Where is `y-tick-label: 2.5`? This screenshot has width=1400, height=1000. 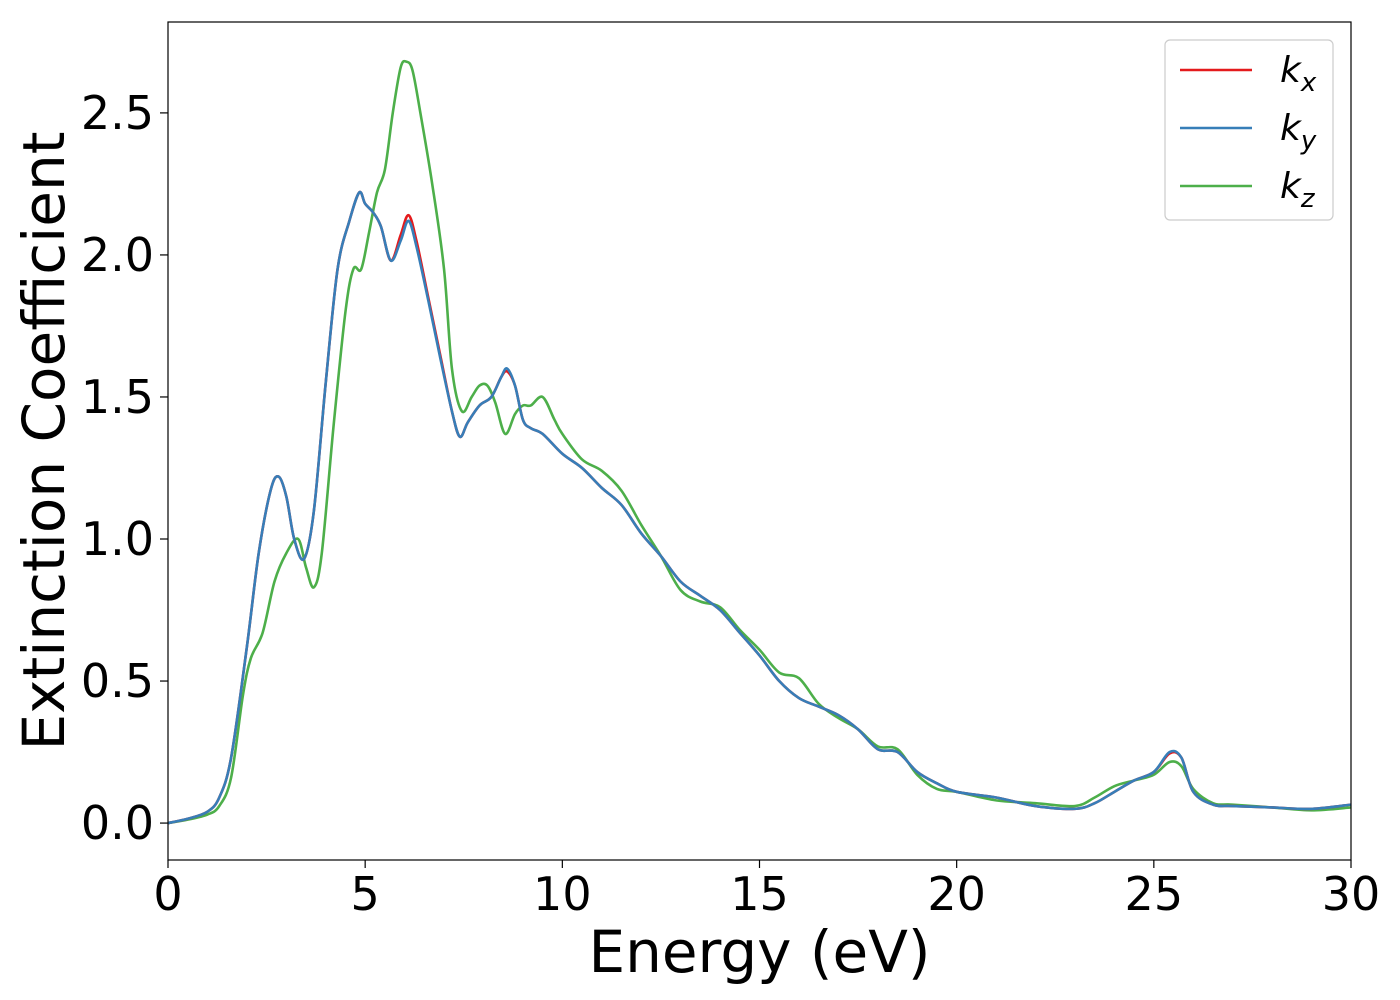 y-tick-label: 2.5 is located at coordinates (117, 113).